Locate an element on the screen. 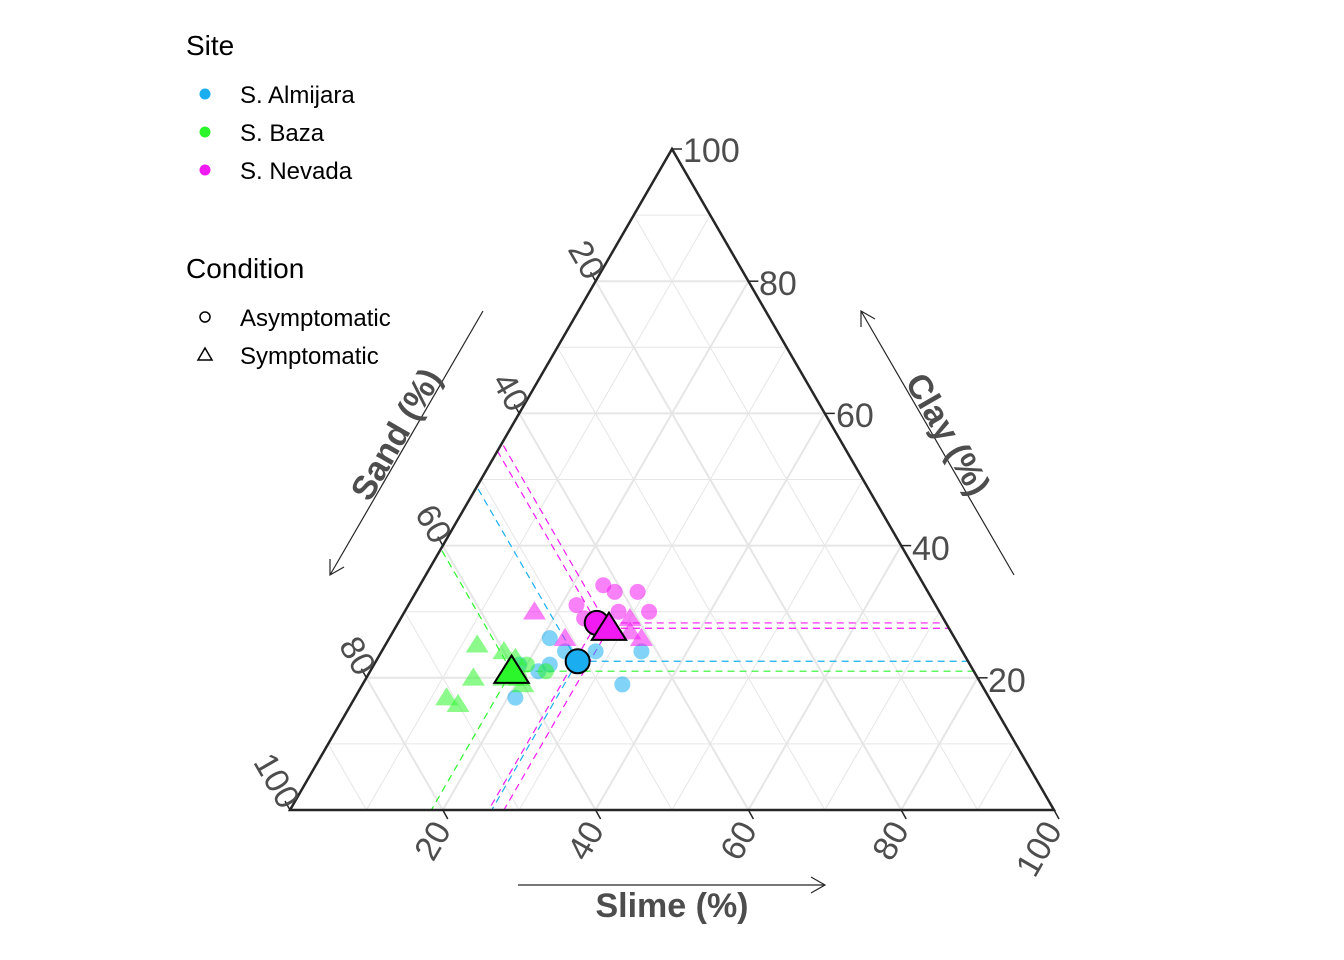 This screenshot has width=1344, height=960. legend-key-baza is located at coordinates (205, 132).